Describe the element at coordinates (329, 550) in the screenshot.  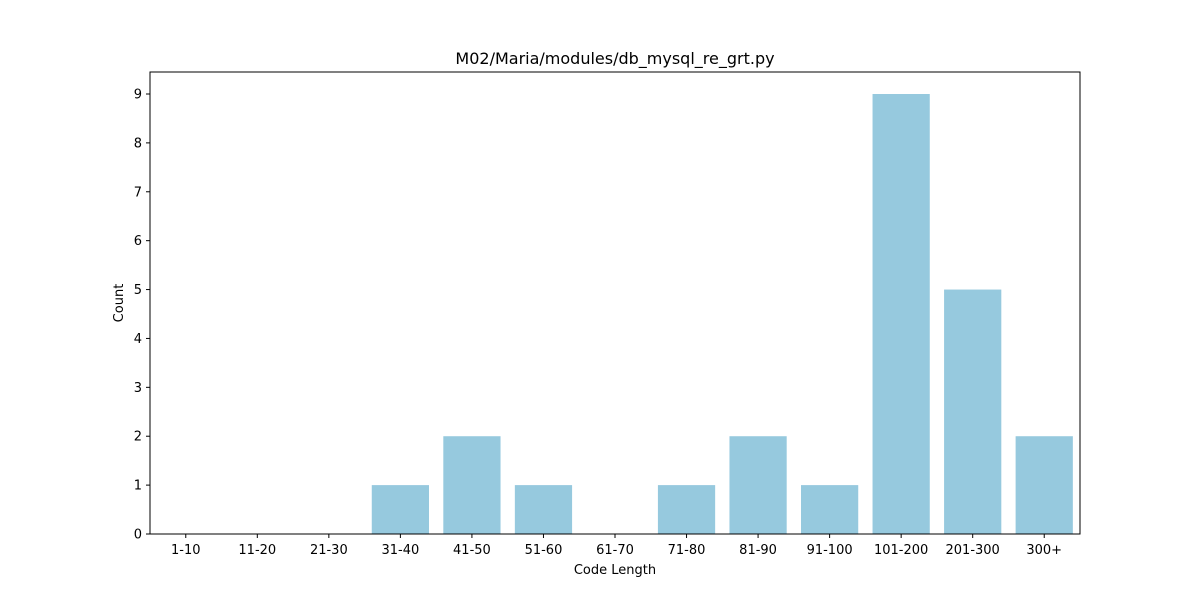
I see `x-tick-label: 21-30` at that location.